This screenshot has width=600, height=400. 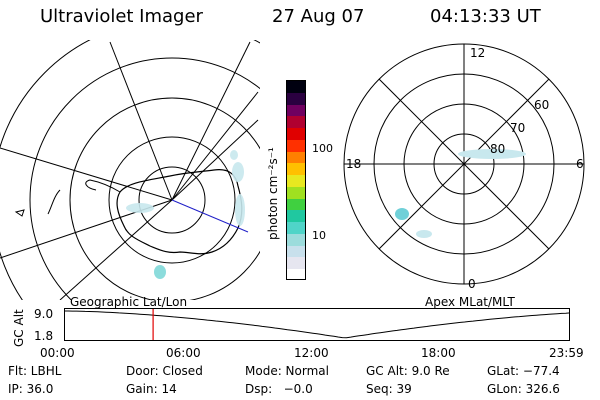 What do you see at coordinates (19, 328) in the screenshot?
I see `timeline-axis-title: GC Alt` at bounding box center [19, 328].